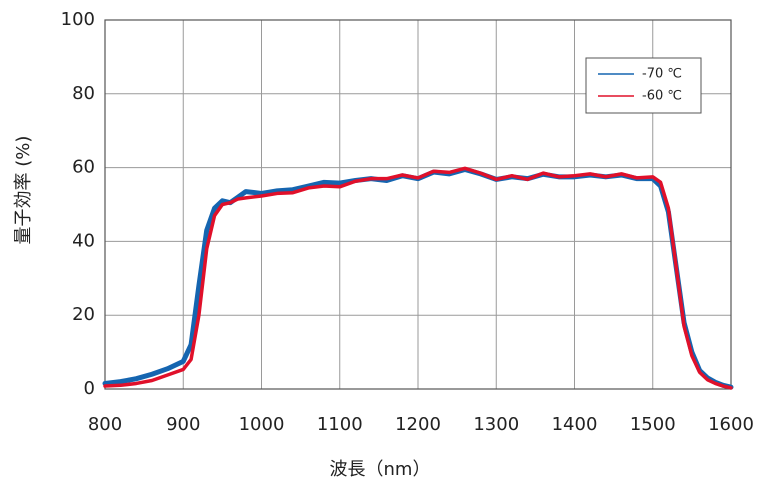  Describe the element at coordinates (83, 167) in the screenshot. I see `y-tick-label: 60` at that location.